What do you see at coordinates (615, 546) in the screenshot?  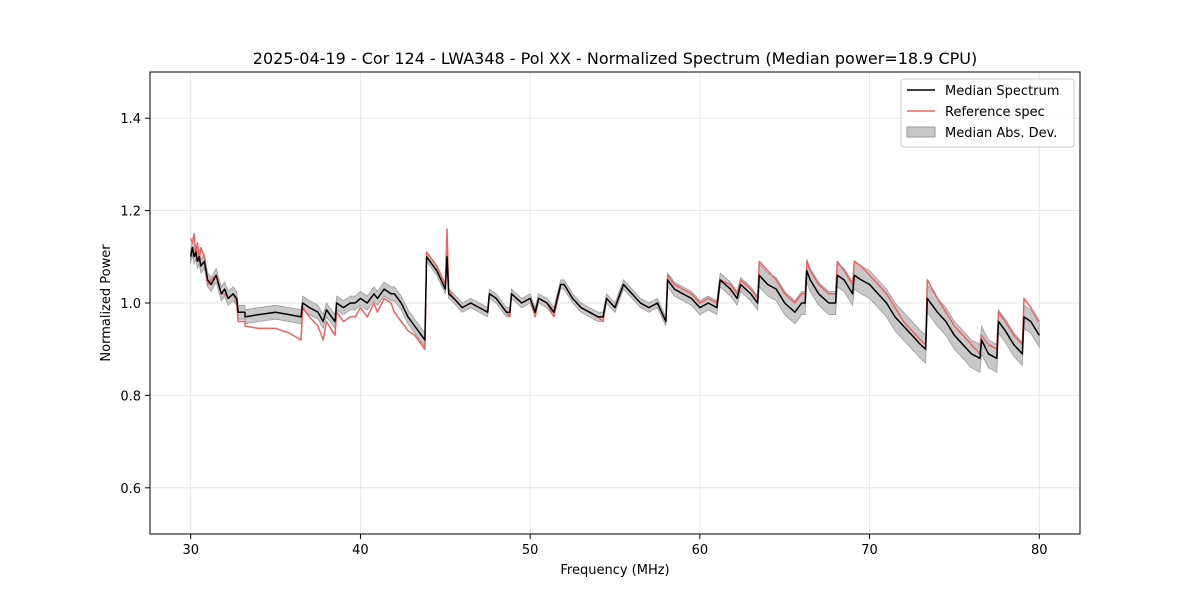 I see `x-axis-ticks: 30 40 50 60 70 80` at bounding box center [615, 546].